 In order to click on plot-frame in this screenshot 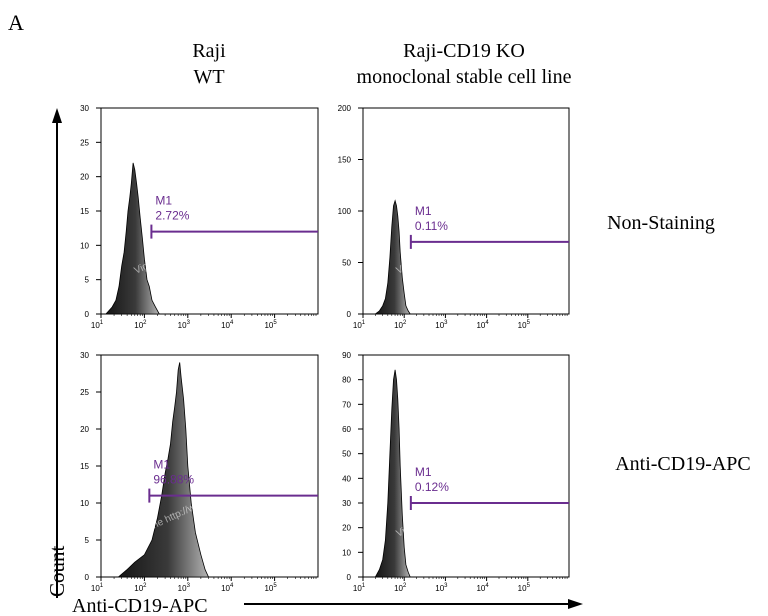, I will do `click(209, 466)`.